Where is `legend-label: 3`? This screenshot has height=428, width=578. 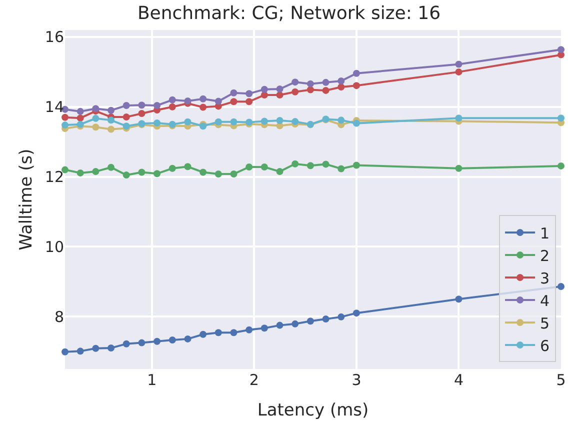 legend-label: 3 is located at coordinates (545, 278).